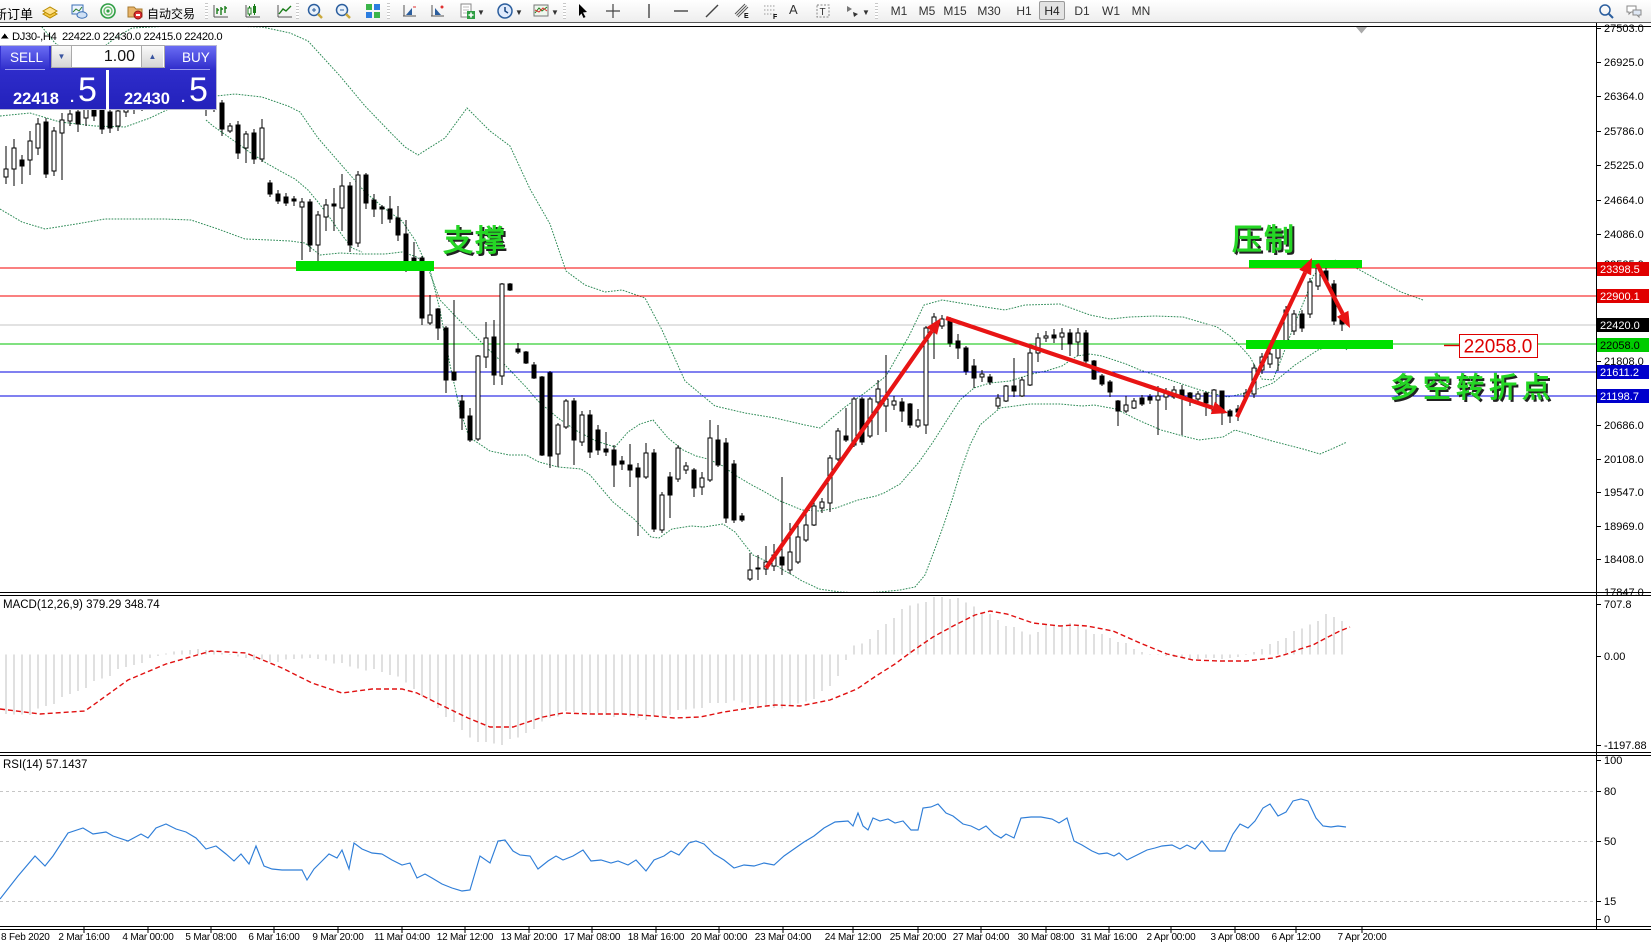  I want to click on svg-text: 17847.0, so click(1624, 593).